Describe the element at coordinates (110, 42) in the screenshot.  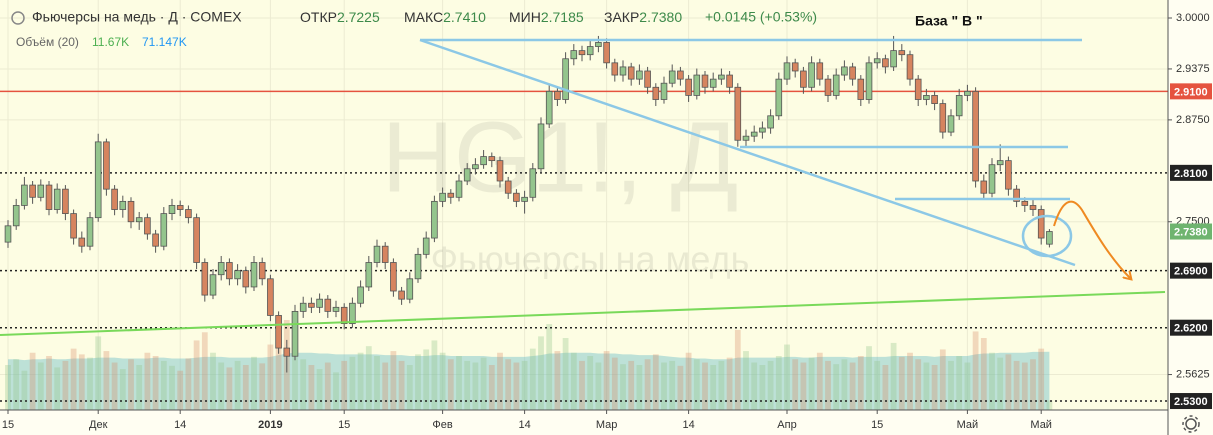
I see `volume-value: 11.67K` at that location.